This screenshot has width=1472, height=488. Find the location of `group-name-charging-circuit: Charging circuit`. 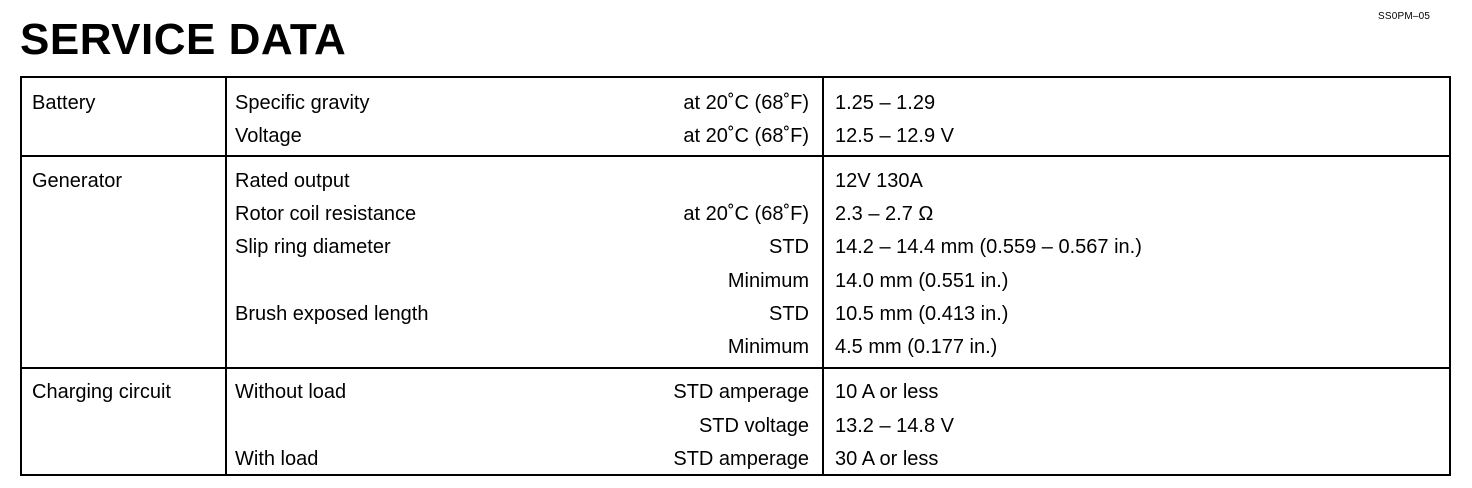

group-name-charging-circuit: Charging circuit is located at coordinates (101, 392).